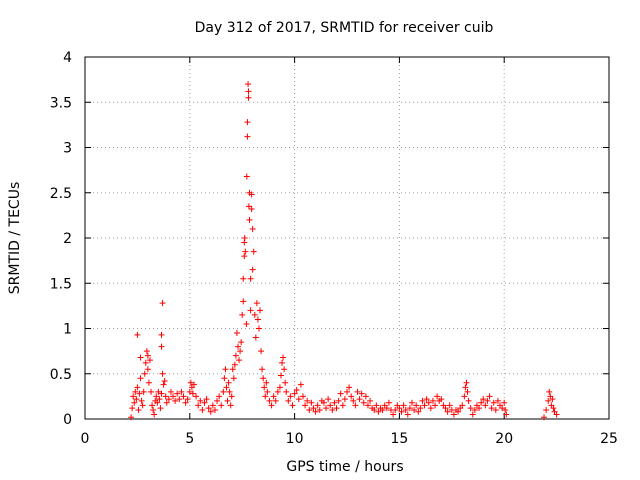 Image resolution: width=640 pixels, height=480 pixels. What do you see at coordinates (609, 439) in the screenshot?
I see `x-tick-label: 25` at bounding box center [609, 439].